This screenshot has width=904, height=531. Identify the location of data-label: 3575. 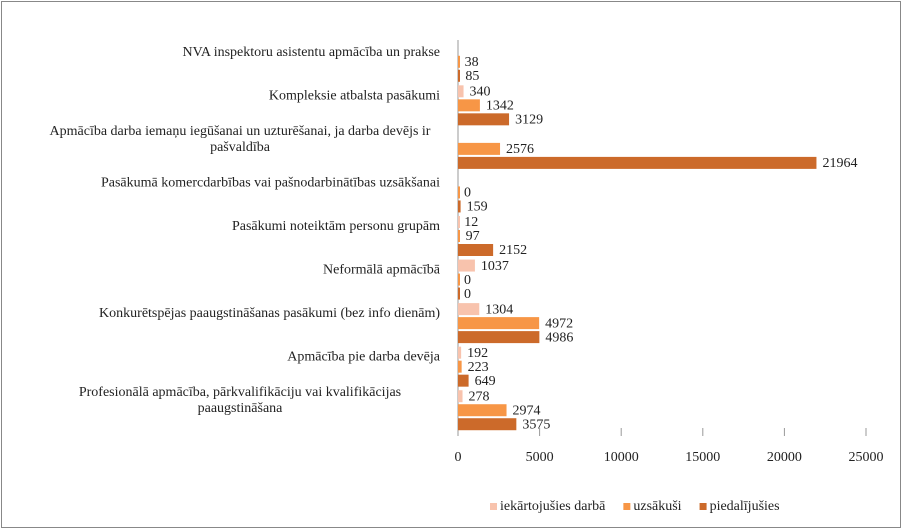
(536, 424).